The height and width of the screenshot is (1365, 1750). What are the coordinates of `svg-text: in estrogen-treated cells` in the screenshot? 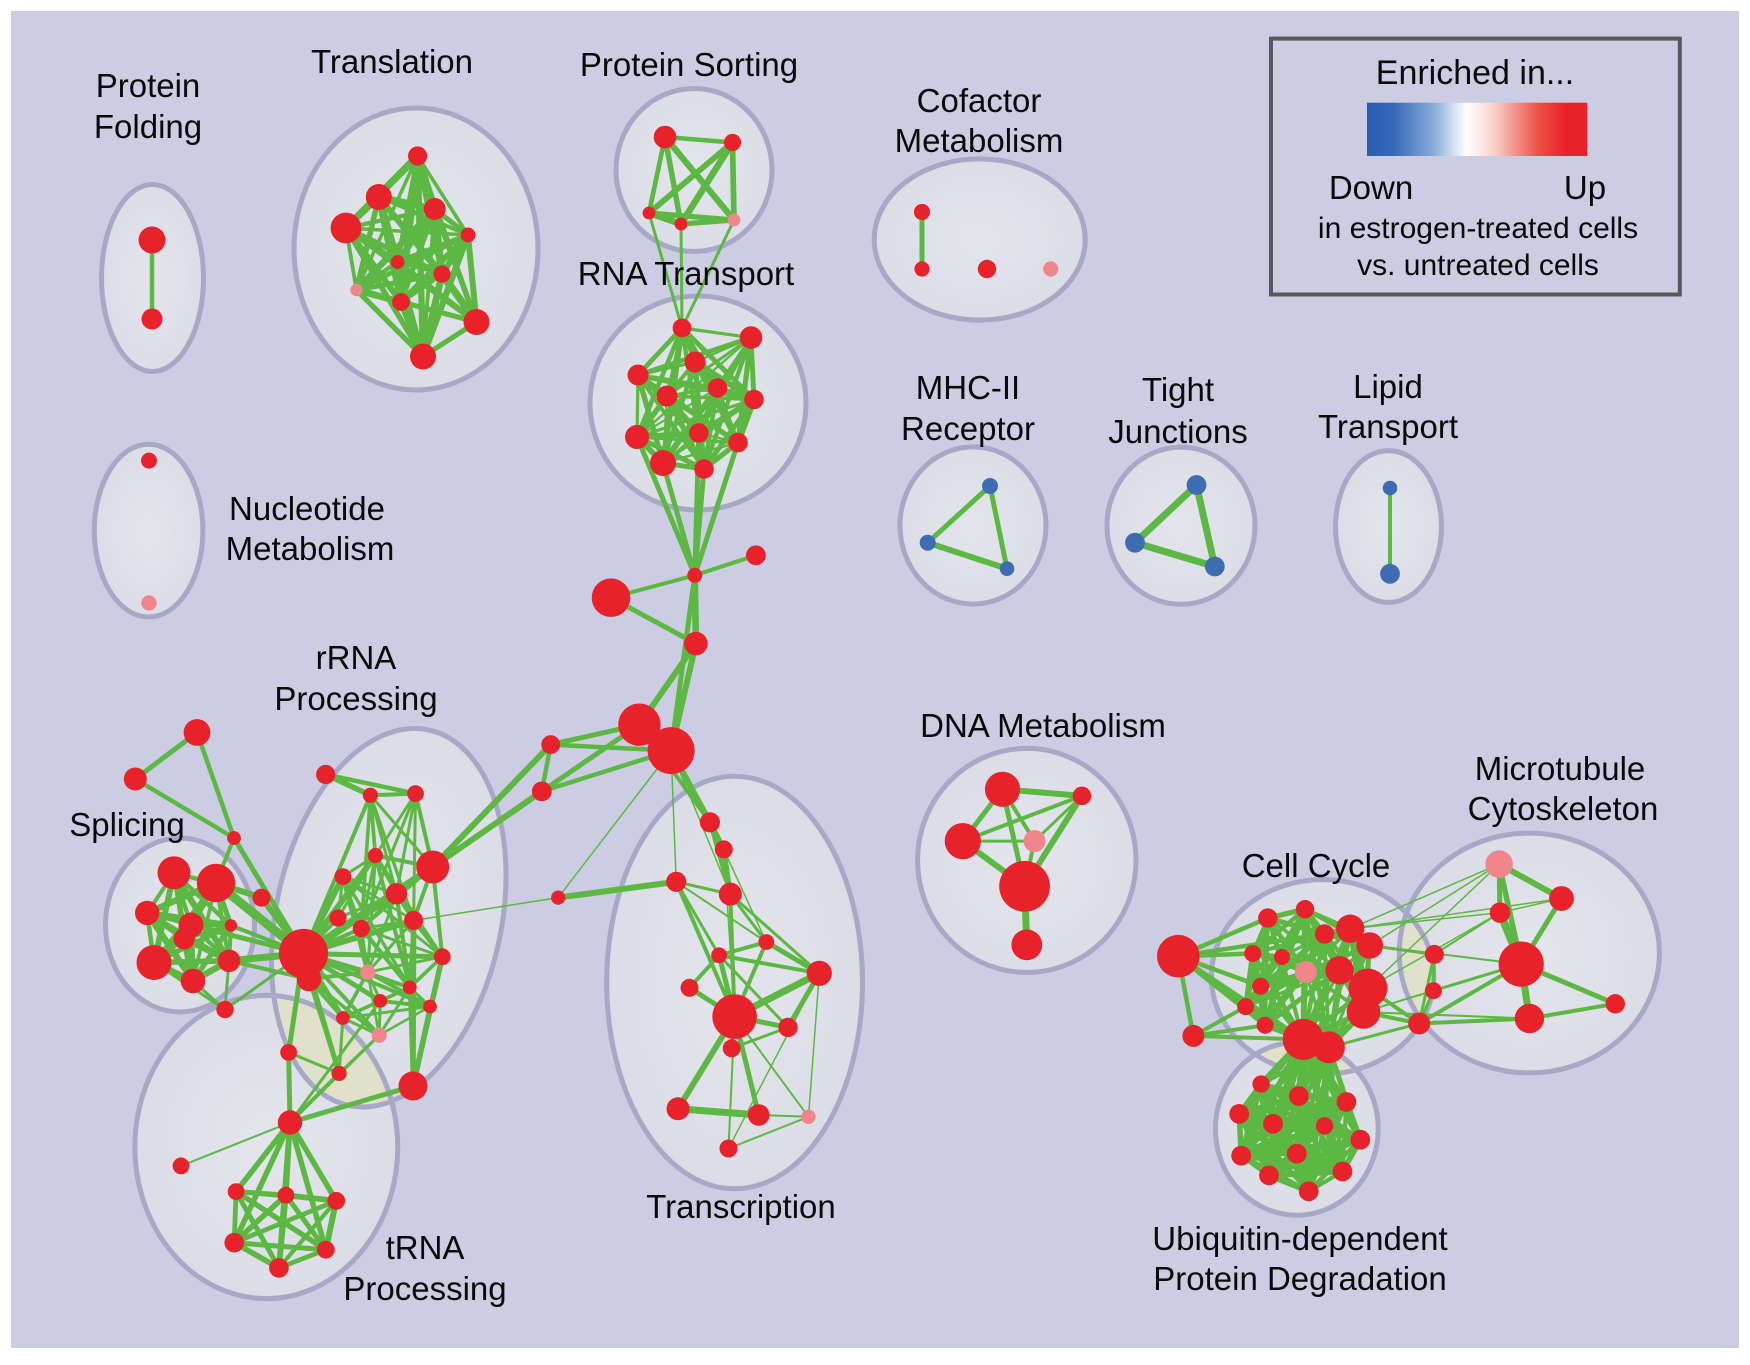 It's located at (1478, 228).